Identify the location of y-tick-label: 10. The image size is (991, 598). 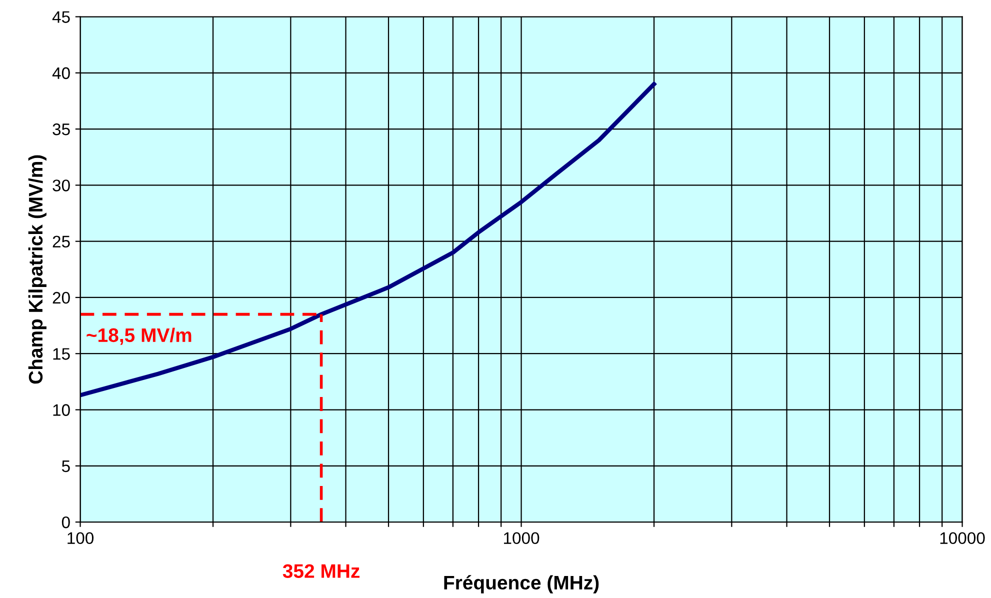
(61, 410).